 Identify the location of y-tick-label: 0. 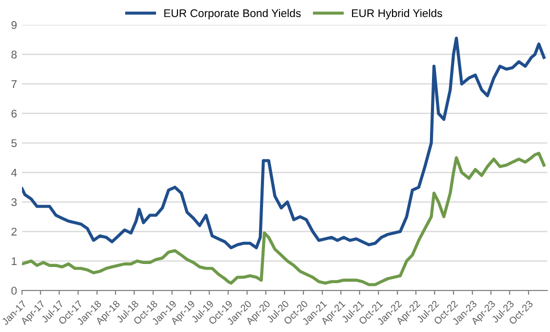
(14, 290).